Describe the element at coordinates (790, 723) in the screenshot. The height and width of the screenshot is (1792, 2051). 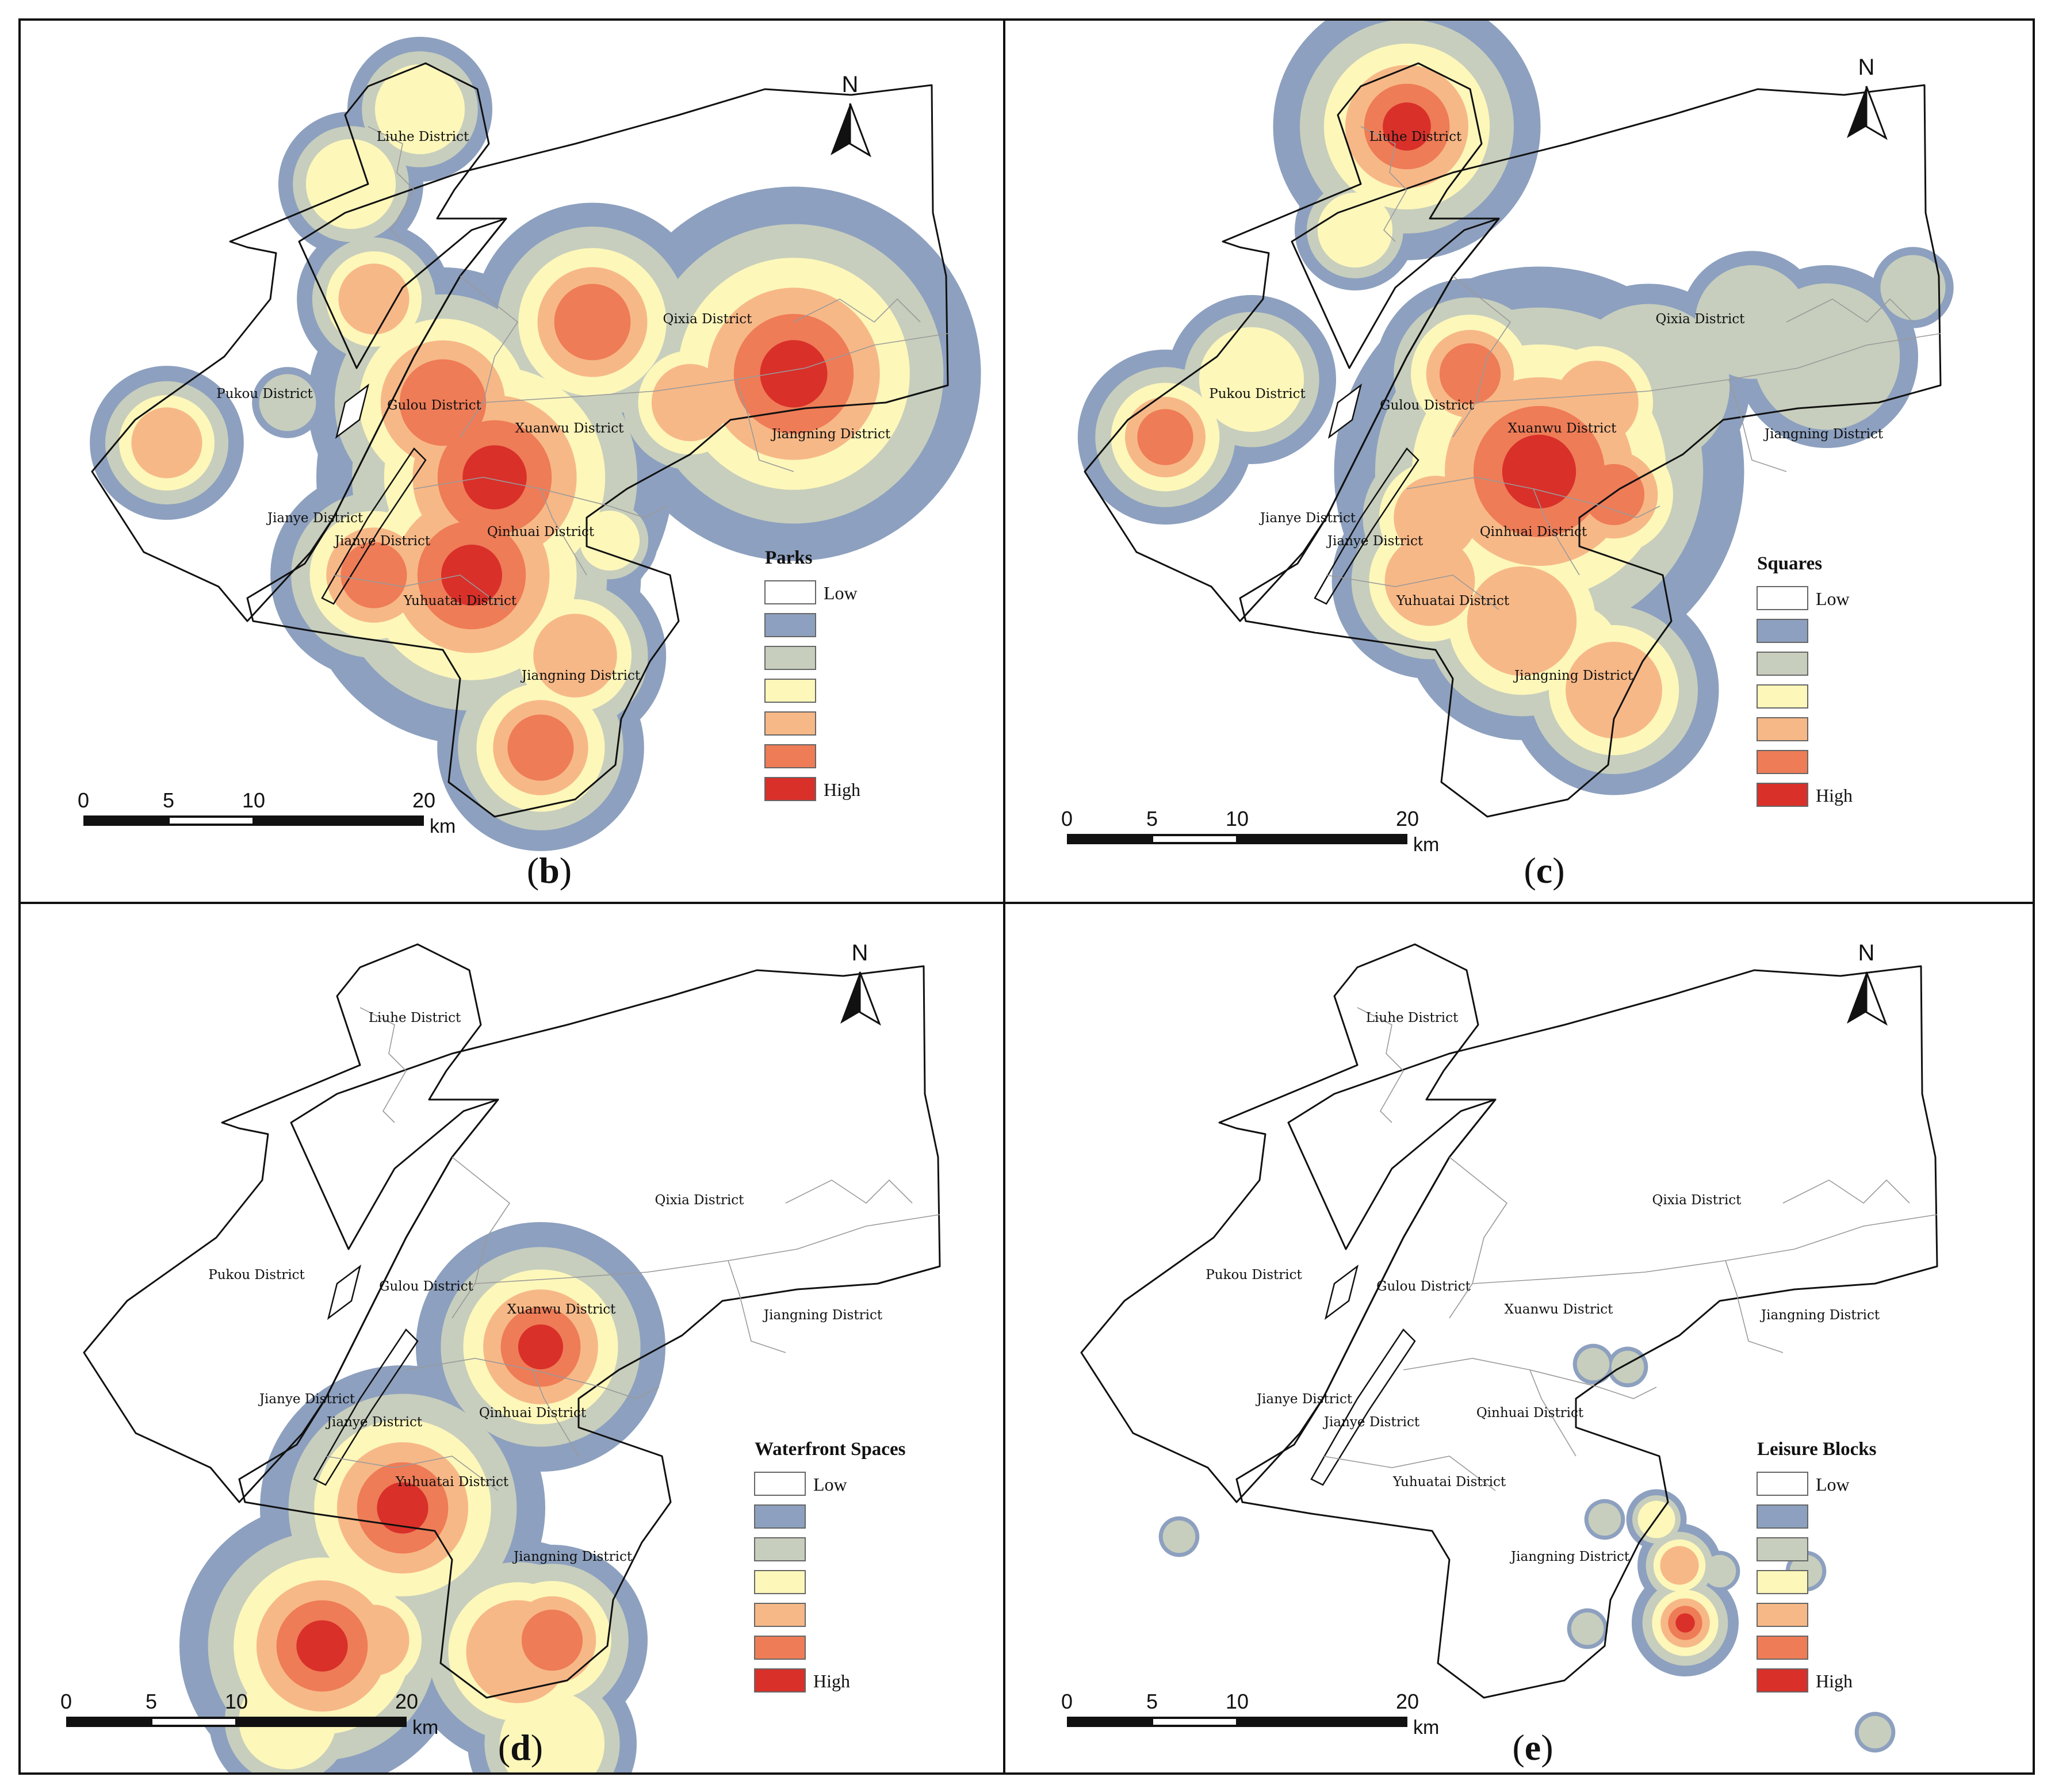
I see `legend-swatch-c4` at that location.